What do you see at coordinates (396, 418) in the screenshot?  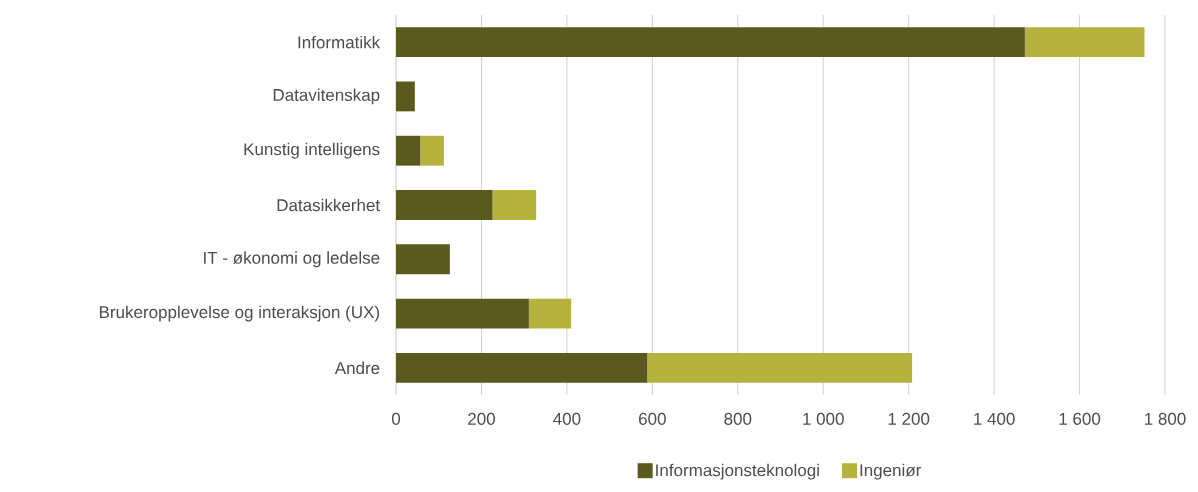 I see `x-tick-label: 0` at bounding box center [396, 418].